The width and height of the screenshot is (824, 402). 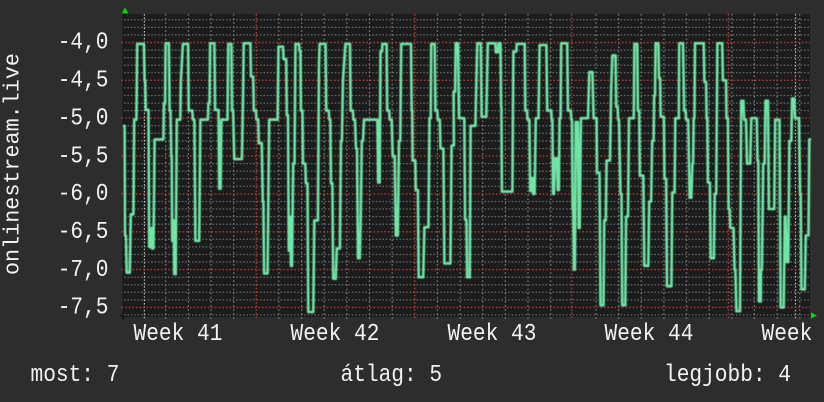 What do you see at coordinates (83, 308) in the screenshot?
I see `svg-text: -7,5` at bounding box center [83, 308].